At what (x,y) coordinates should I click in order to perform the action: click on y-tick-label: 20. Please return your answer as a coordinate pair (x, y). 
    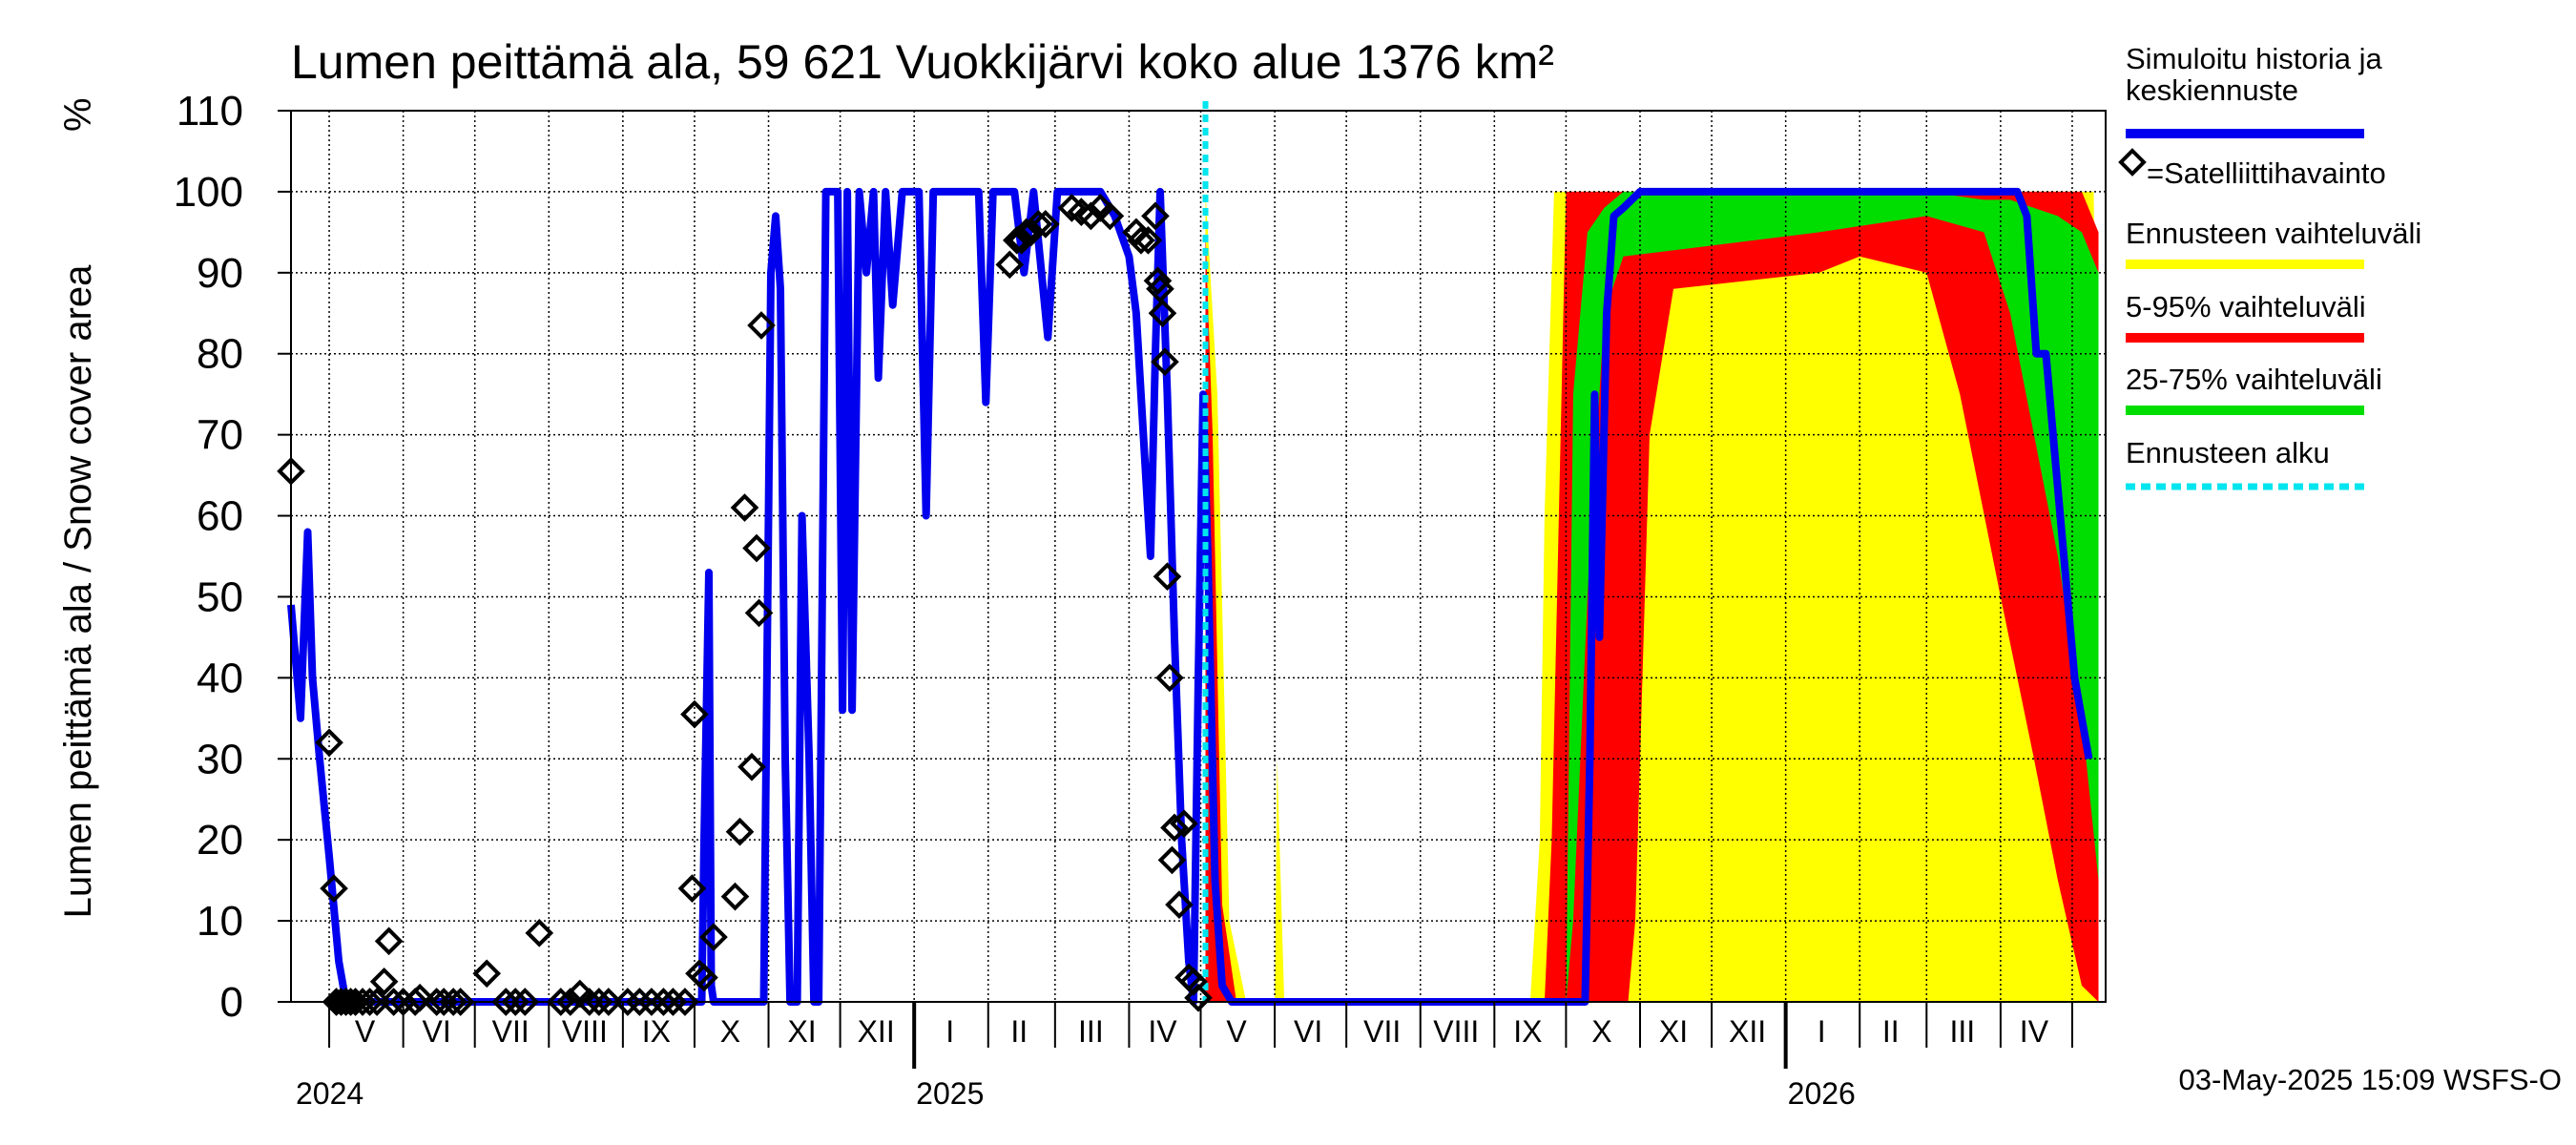
    Looking at the image, I should click on (220, 840).